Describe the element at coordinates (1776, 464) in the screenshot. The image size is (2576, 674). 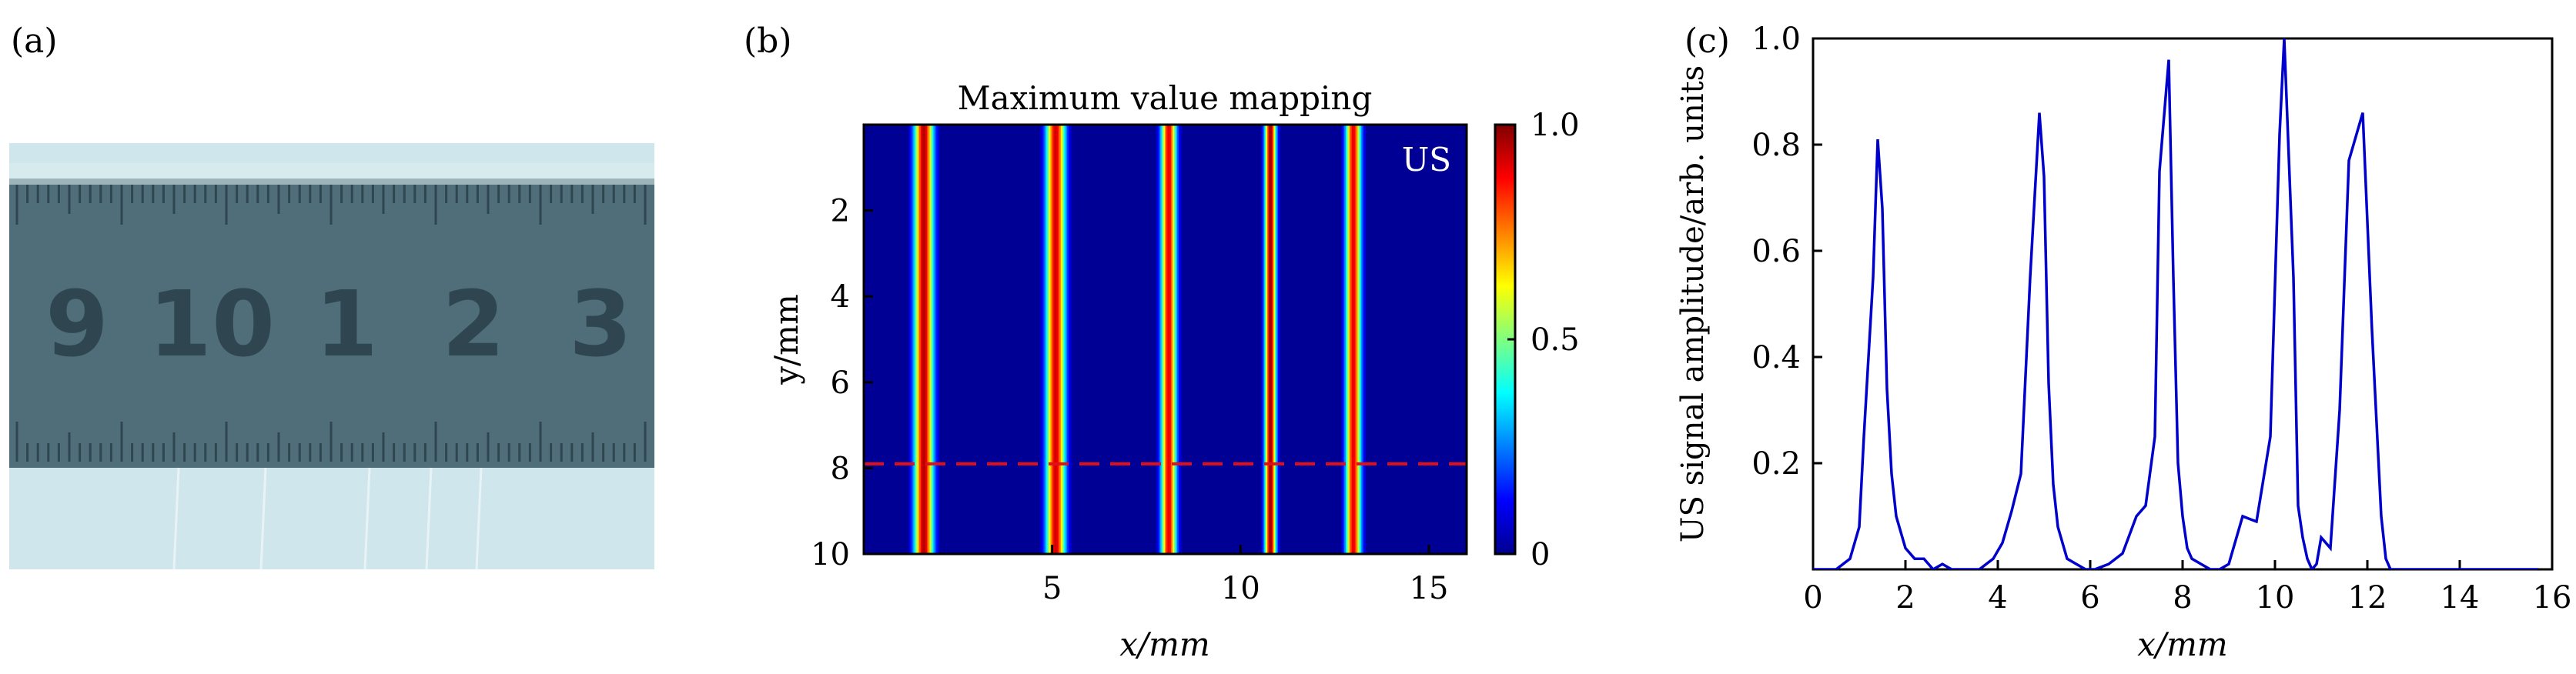
I see `line-y-tick-label: 0.2` at that location.